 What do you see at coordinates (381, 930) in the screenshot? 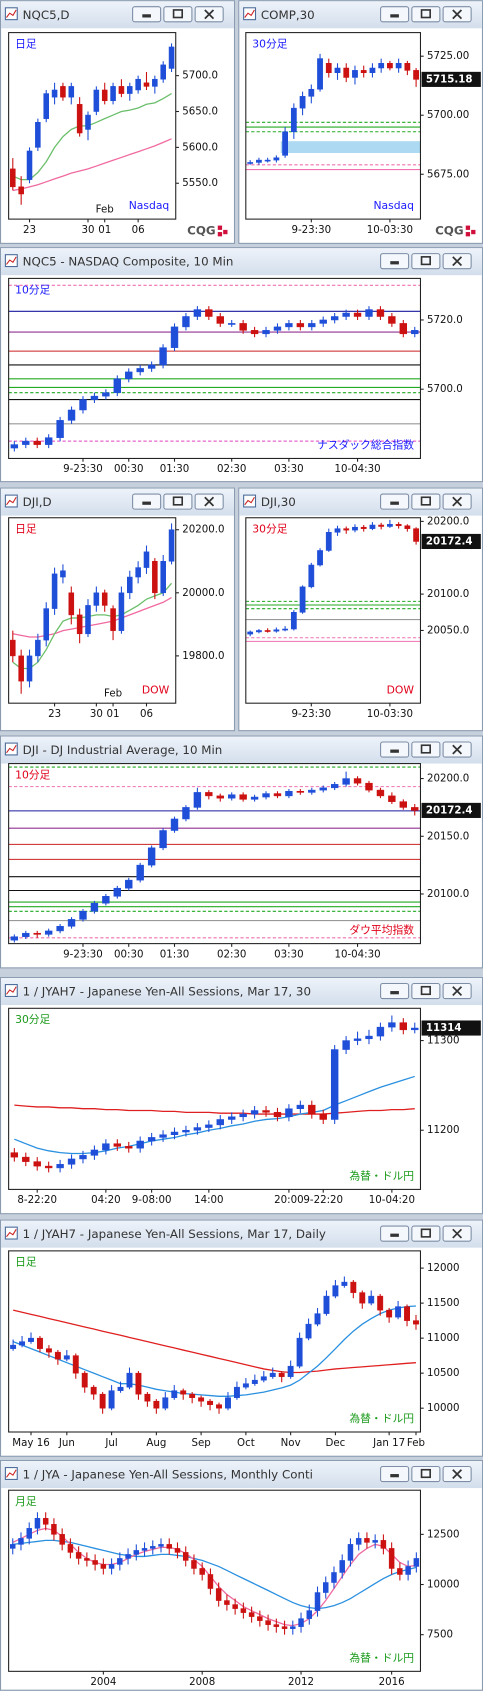
I see `watermark: ダウ平均指数` at bounding box center [381, 930].